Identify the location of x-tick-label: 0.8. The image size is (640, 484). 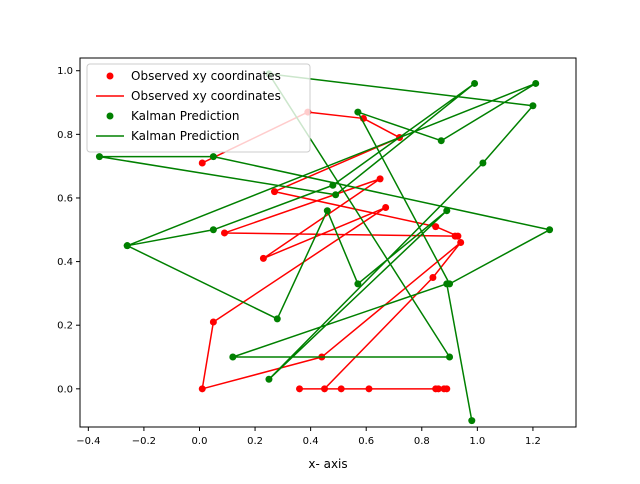
(422, 441).